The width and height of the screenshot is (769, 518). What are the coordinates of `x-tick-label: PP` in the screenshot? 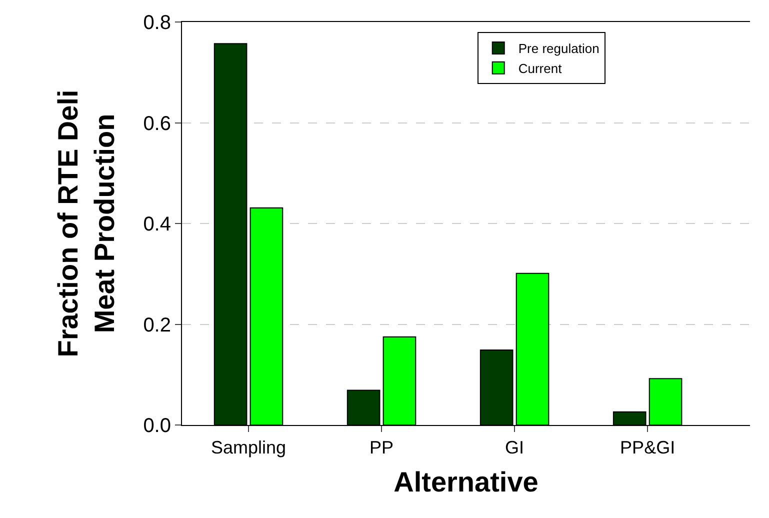 It's located at (382, 448).